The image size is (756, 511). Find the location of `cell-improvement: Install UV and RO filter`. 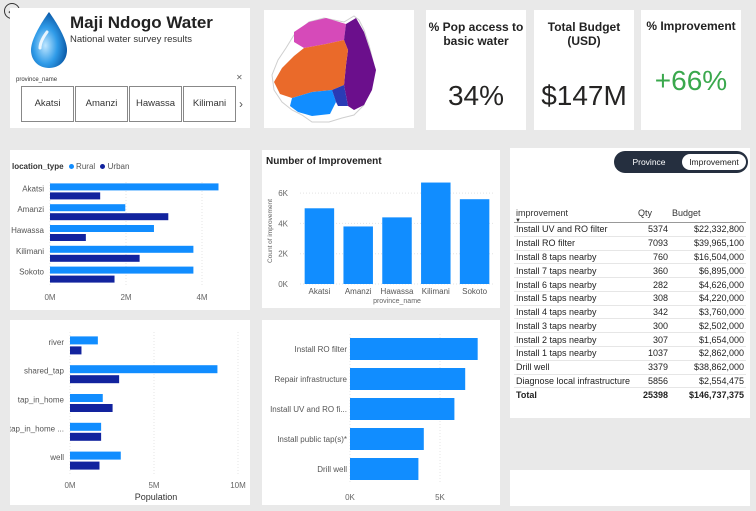

cell-improvement: Install UV and RO filter is located at coordinates (575, 229).